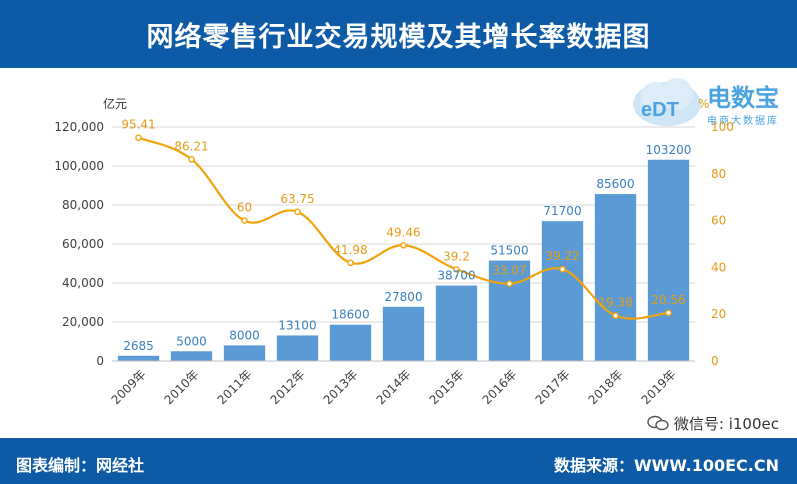 The width and height of the screenshot is (797, 484). What do you see at coordinates (297, 199) in the screenshot?
I see `line-value-label: 63.75` at bounding box center [297, 199].